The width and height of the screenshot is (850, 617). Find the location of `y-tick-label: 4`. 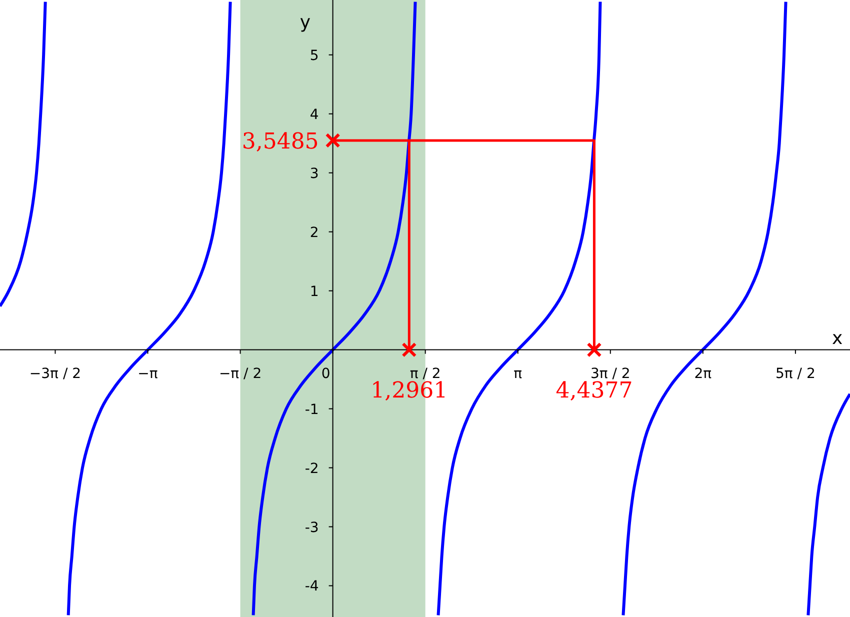

y-tick-label: 4 is located at coordinates (314, 114).